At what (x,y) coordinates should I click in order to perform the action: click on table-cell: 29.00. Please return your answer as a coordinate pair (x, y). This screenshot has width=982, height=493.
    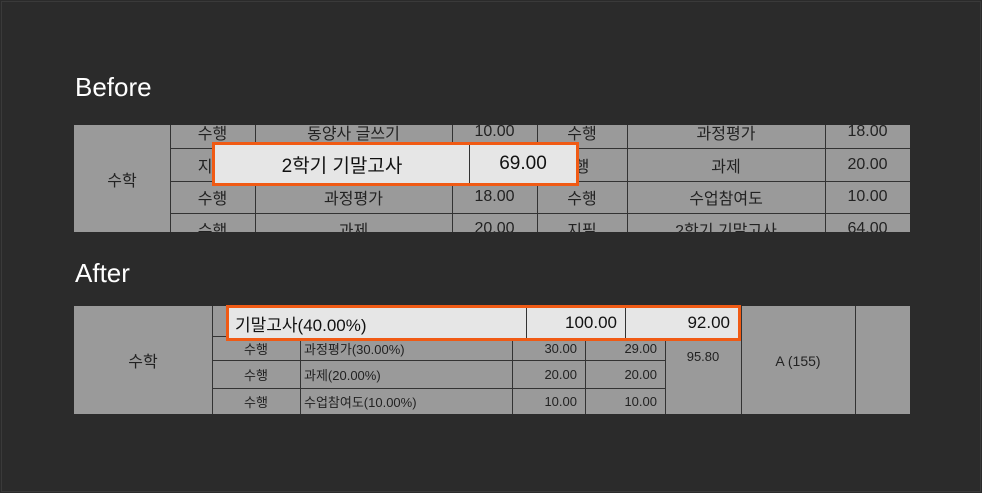
    Looking at the image, I should click on (640, 348).